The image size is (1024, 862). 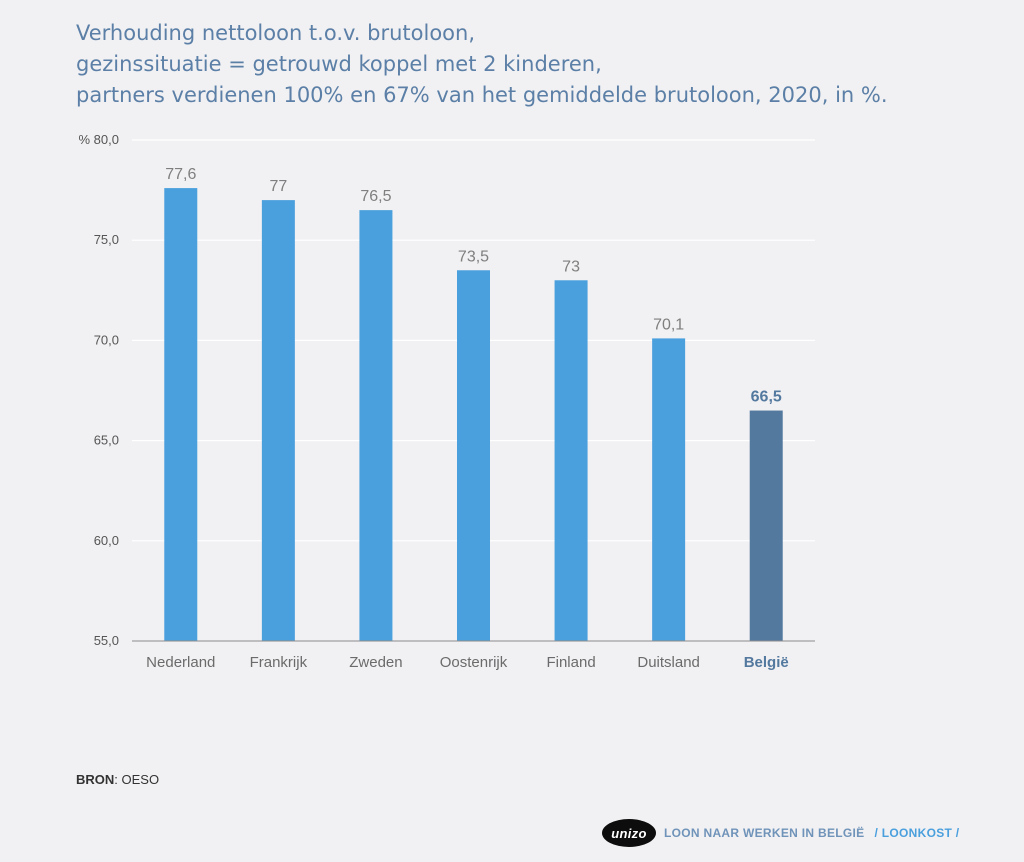 What do you see at coordinates (106, 440) in the screenshot?
I see `y-tick-label: 65,0` at bounding box center [106, 440].